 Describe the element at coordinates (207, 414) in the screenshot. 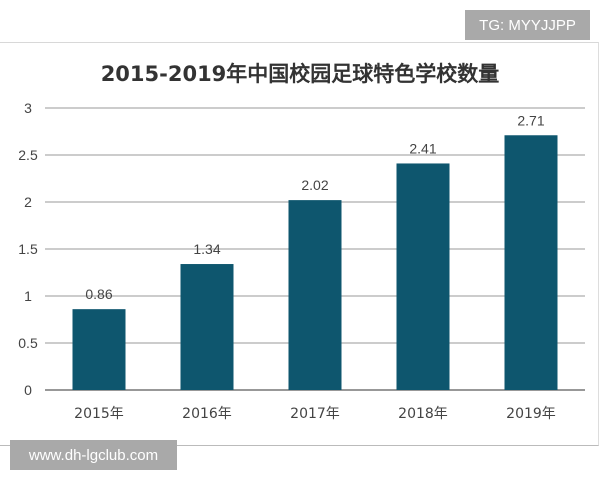

I see `x-tick-label: 2016年` at that location.